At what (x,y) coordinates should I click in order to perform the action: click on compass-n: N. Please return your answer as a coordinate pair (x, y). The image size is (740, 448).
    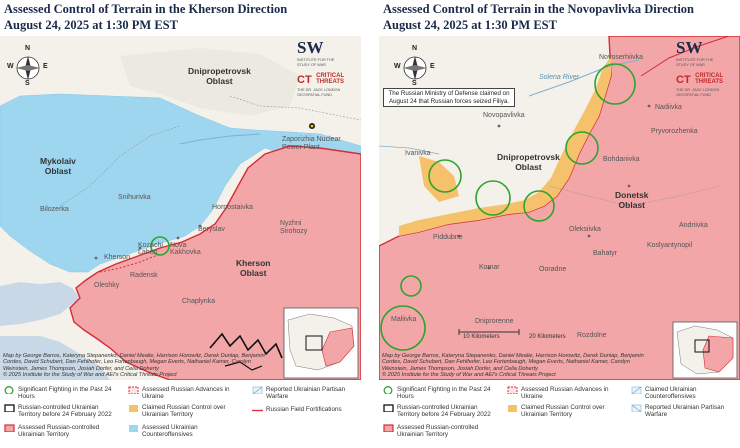
    Looking at the image, I should click on (28, 48).